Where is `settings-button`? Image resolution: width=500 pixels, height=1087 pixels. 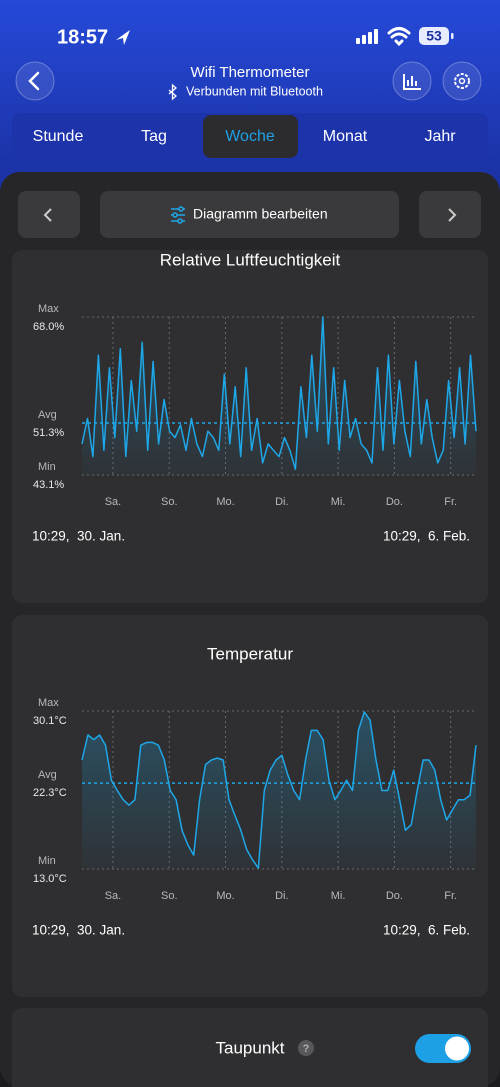 settings-button is located at coordinates (462, 81).